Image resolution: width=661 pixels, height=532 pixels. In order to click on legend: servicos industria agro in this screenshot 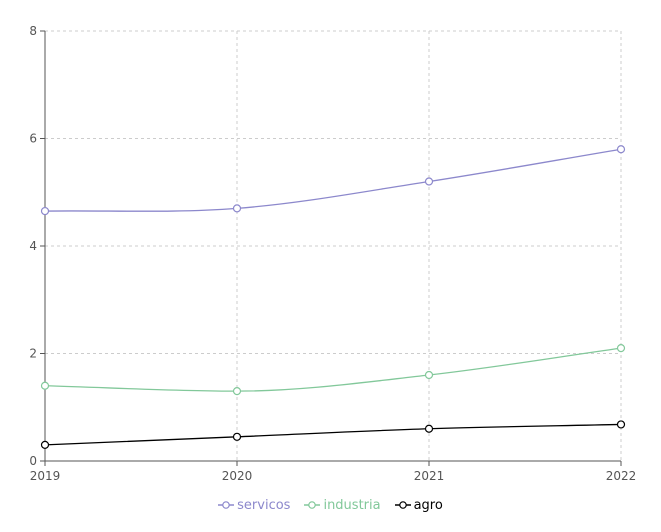, I will do `click(330, 505)`.